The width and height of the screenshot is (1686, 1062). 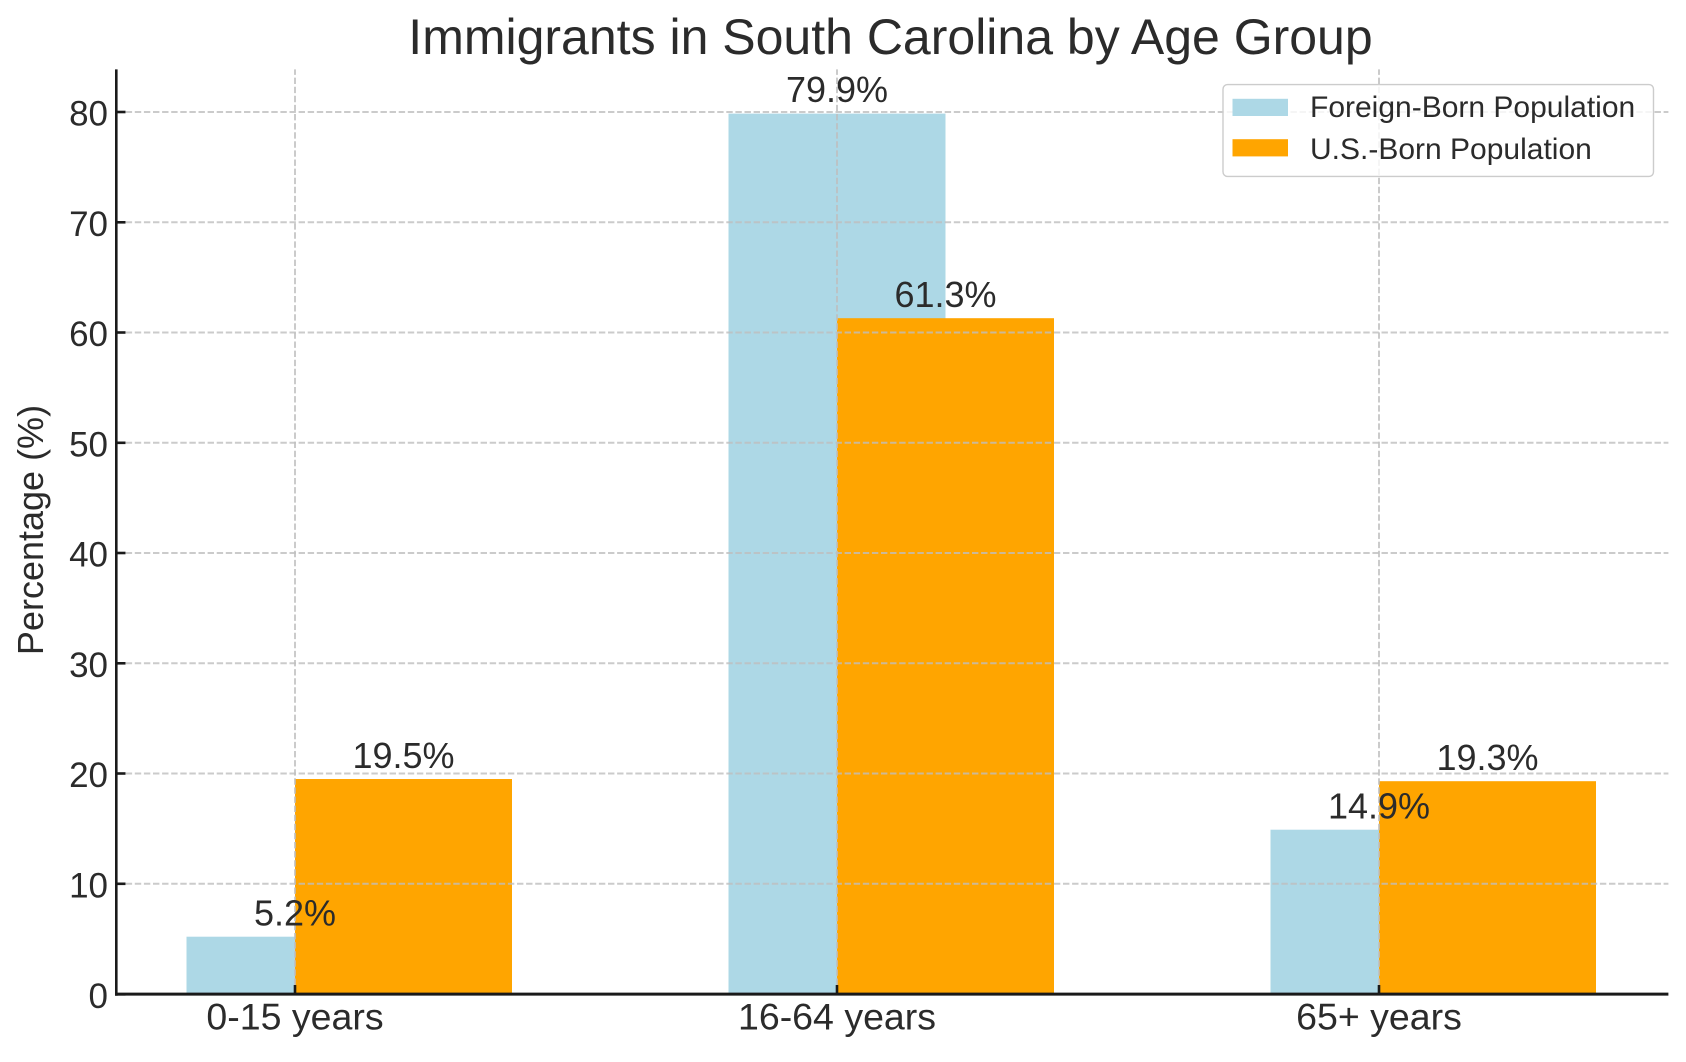 What do you see at coordinates (88, 555) in the screenshot?
I see `svg-text: 40` at bounding box center [88, 555].